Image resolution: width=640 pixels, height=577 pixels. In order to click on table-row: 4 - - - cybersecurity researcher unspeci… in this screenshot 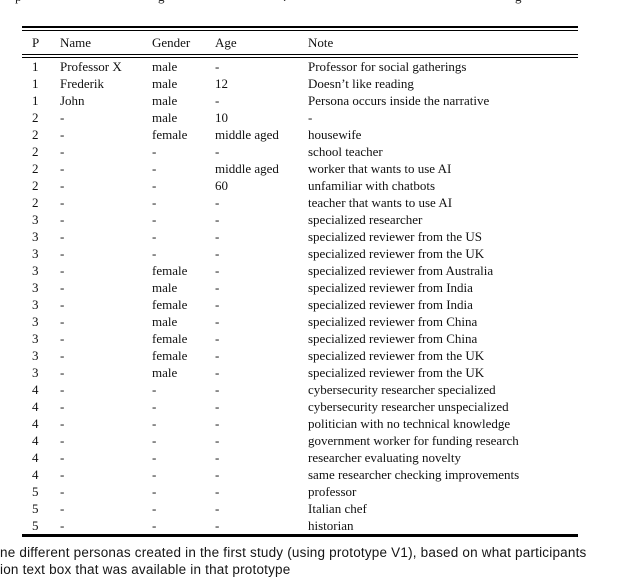, I will do `click(300, 406)`.